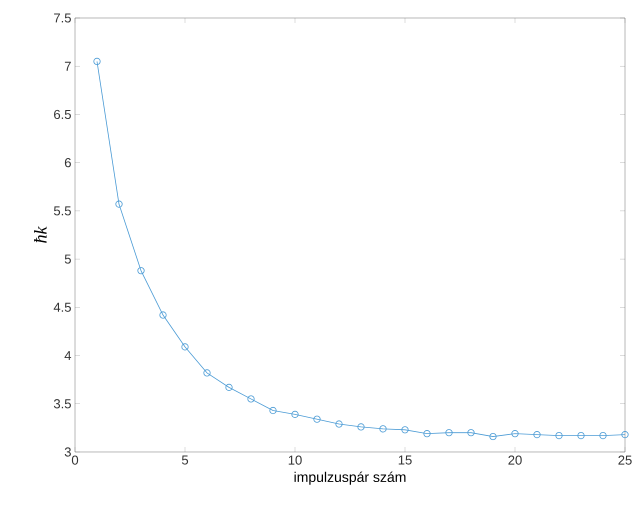 The width and height of the screenshot is (634, 513). Describe the element at coordinates (62, 403) in the screenshot. I see `y-tick-label: 3.5` at that location.